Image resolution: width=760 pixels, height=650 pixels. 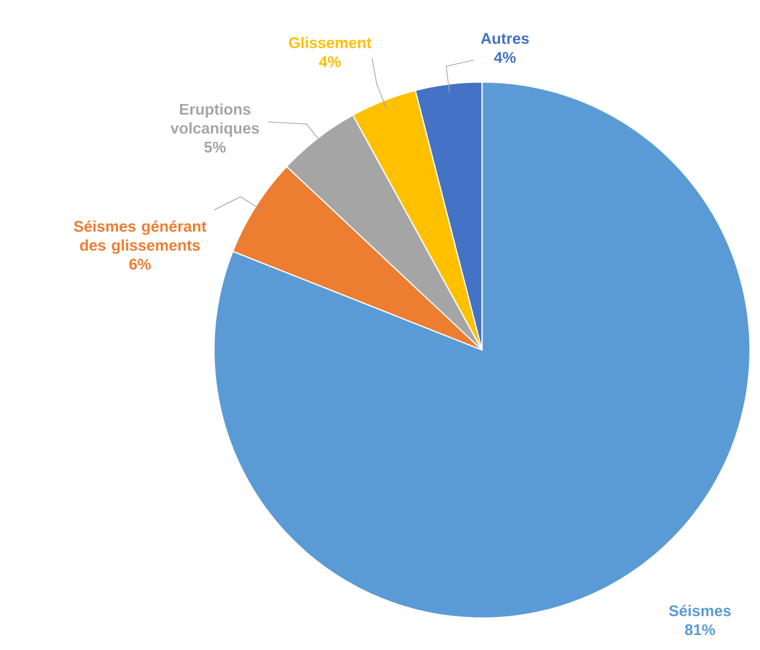 What do you see at coordinates (504, 38) in the screenshot?
I see `slice-label: Autres` at bounding box center [504, 38].